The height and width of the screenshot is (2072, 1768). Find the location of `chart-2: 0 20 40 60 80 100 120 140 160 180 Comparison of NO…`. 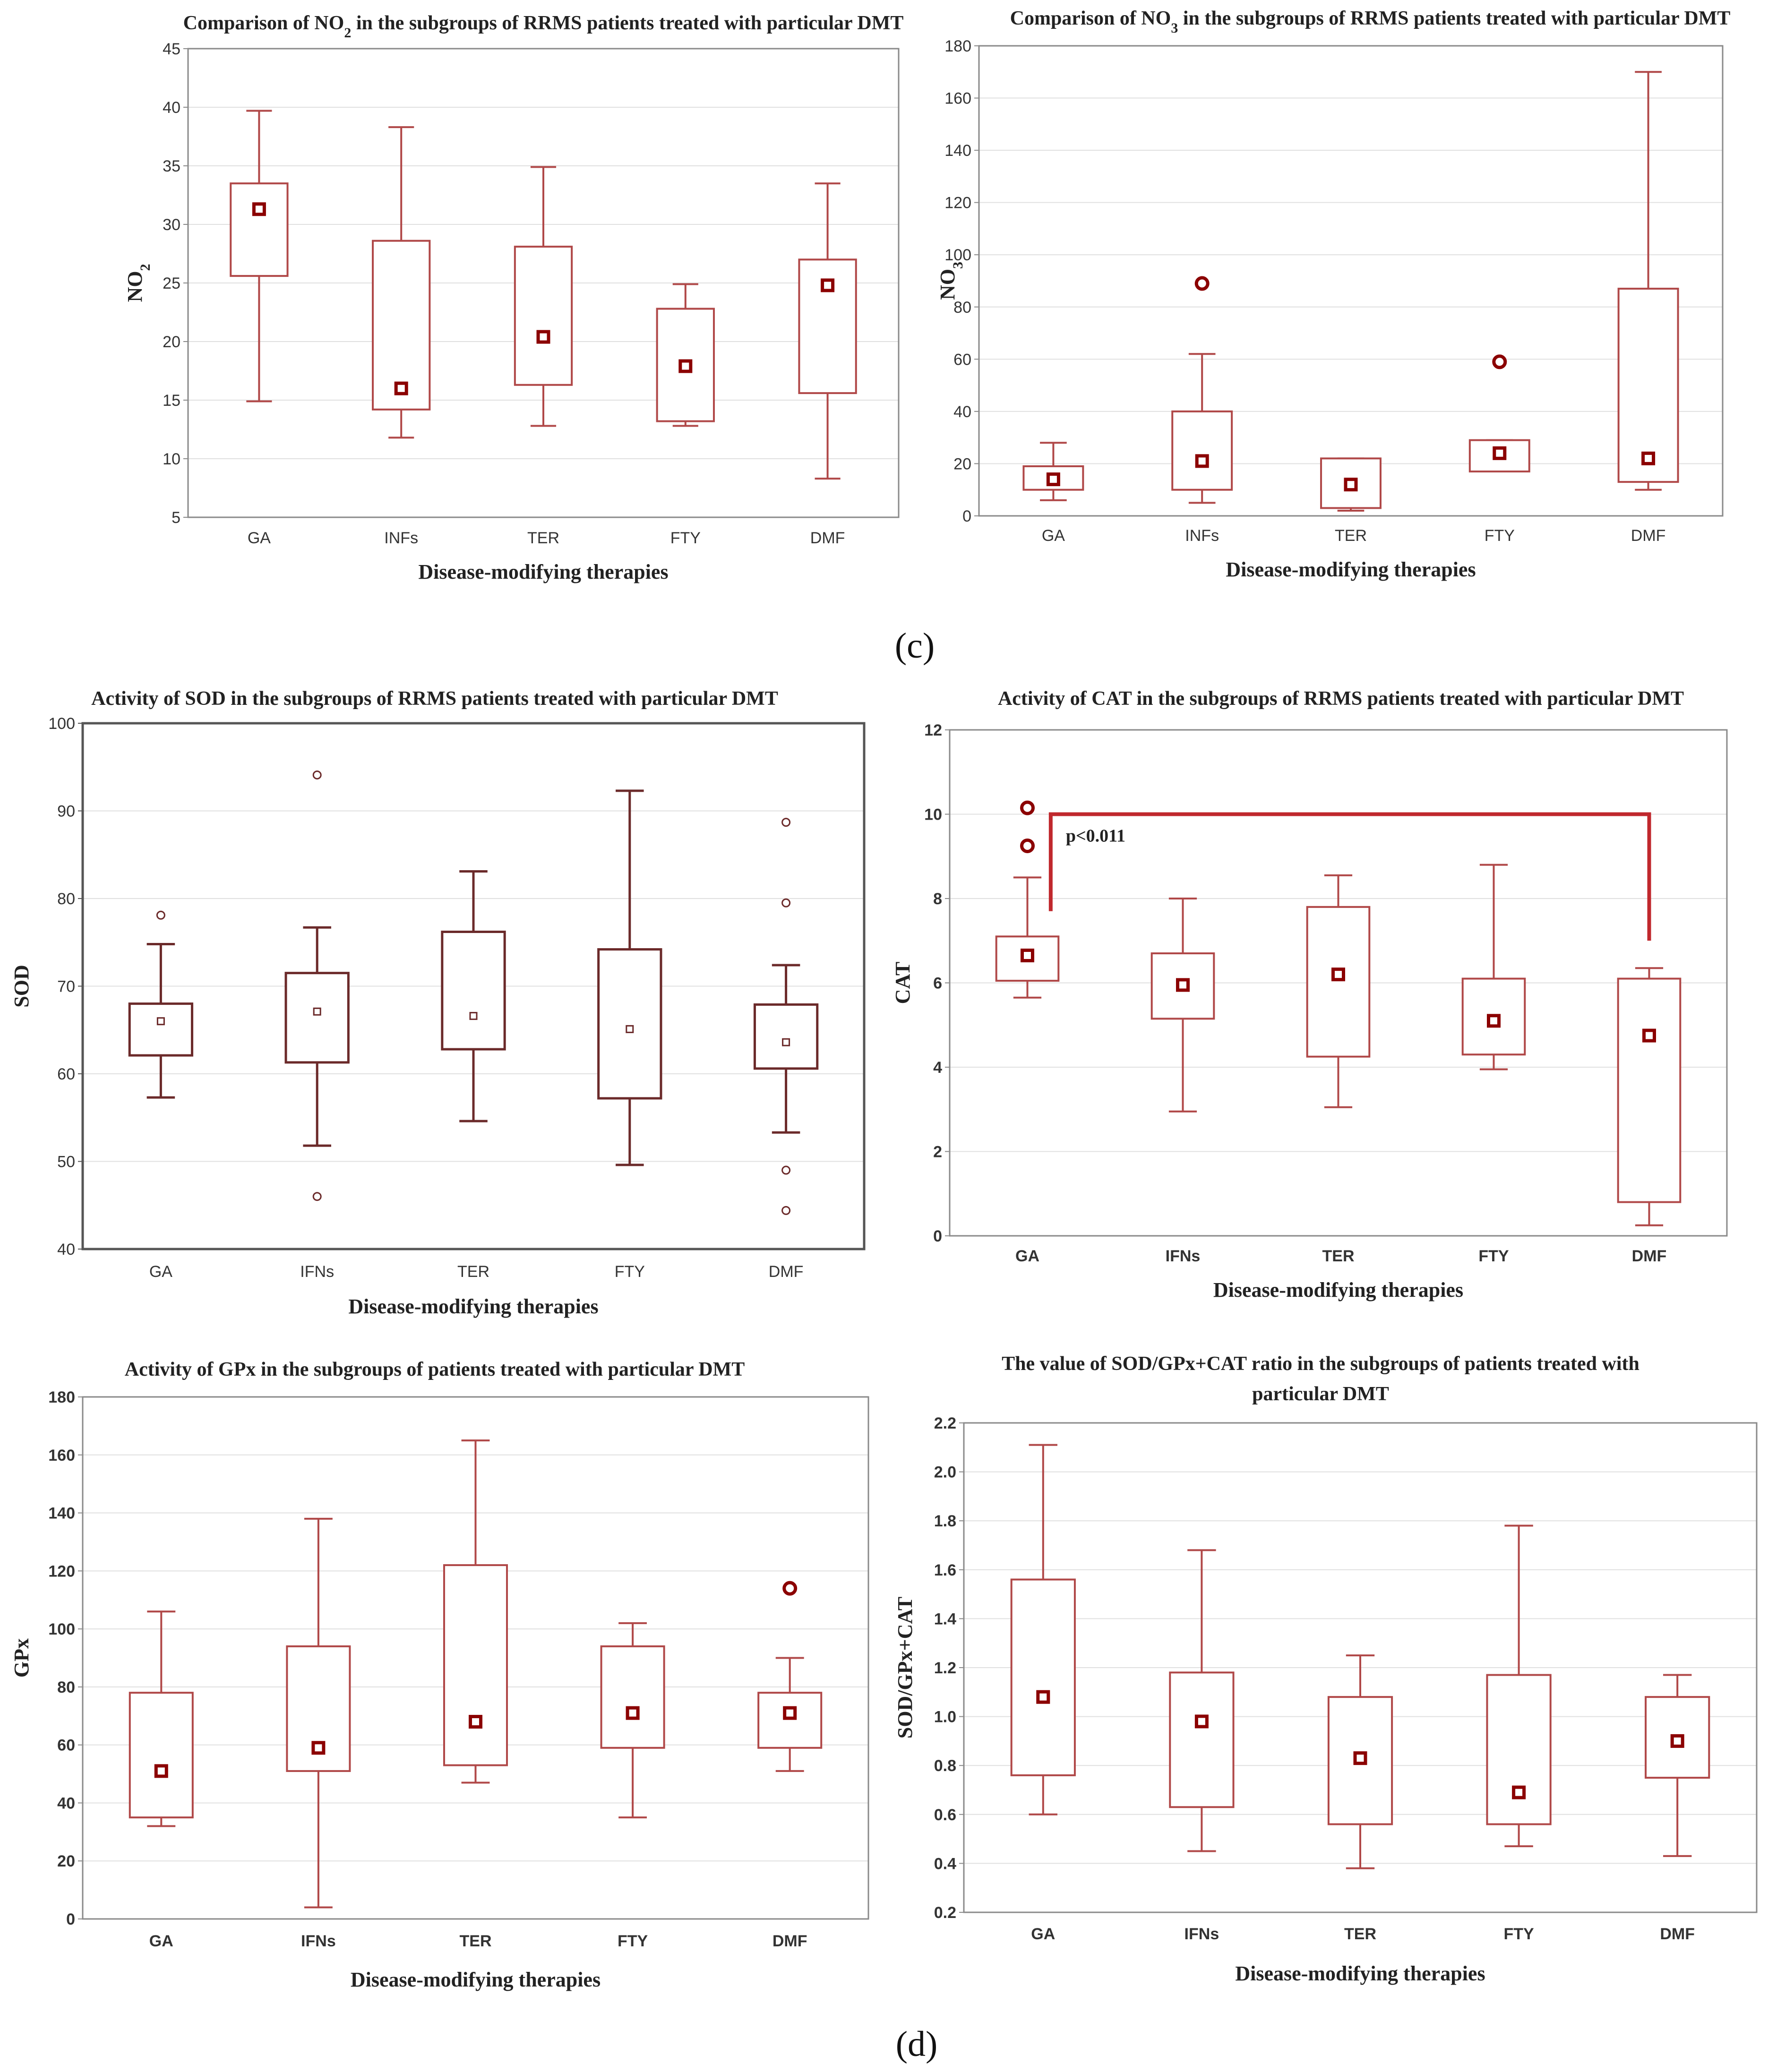

chart-2: 0 20 40 60 80 100 120 140 160 180 Comparison of NO… is located at coordinates (1333, 294).